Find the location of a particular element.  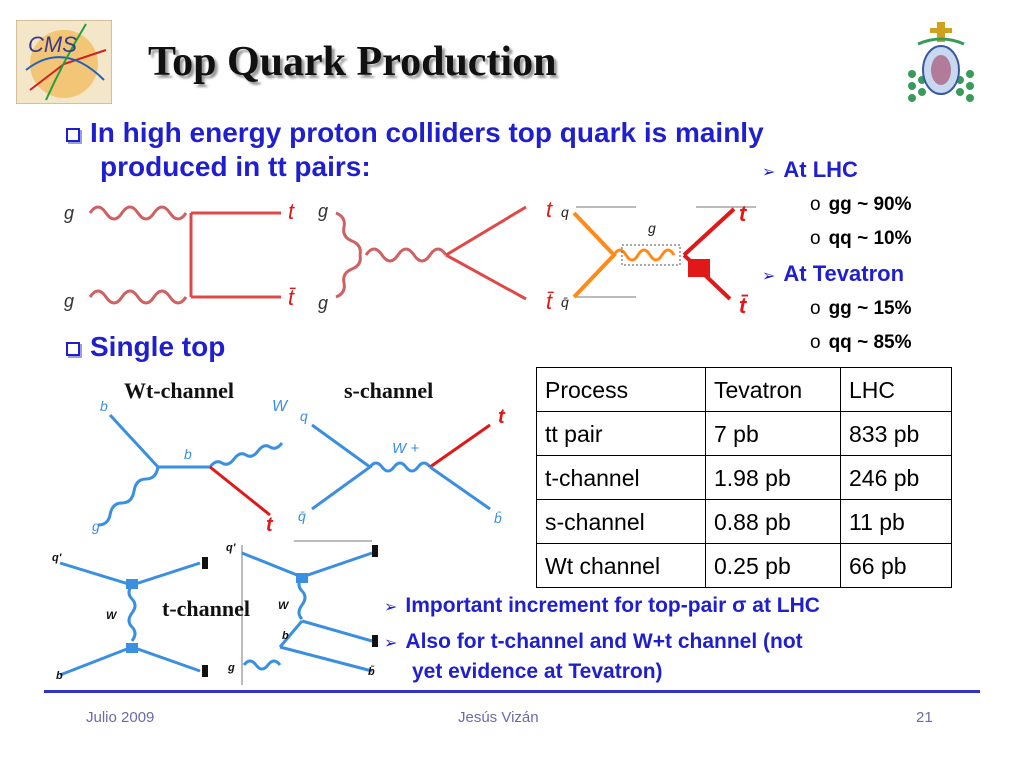

tevatron-item-gg: o gg ~ 15% is located at coordinates (887, 309).